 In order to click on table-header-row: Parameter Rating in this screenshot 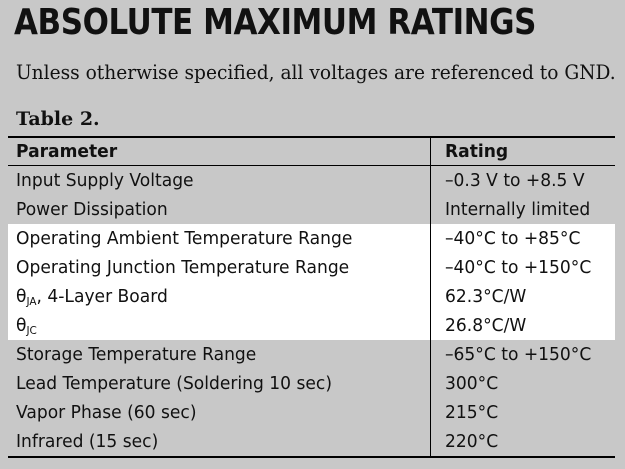, I will do `click(311, 151)`.